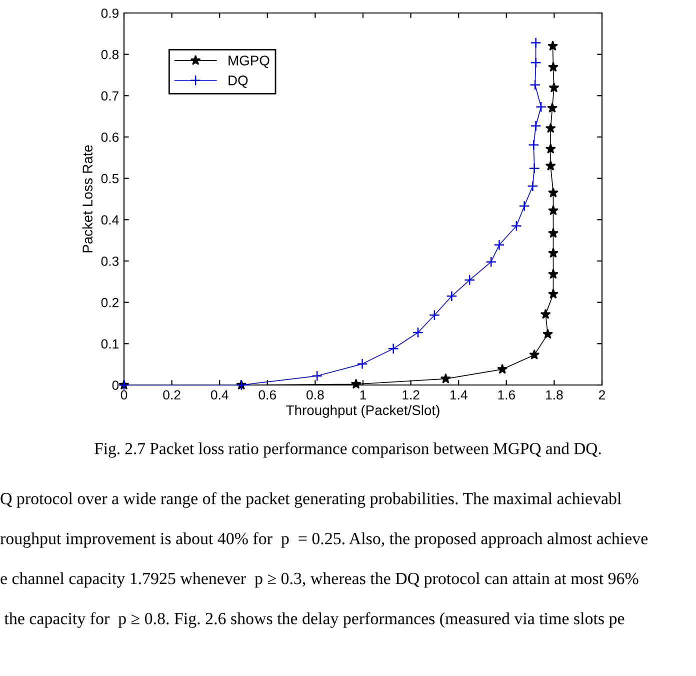  Describe the element at coordinates (110, 261) in the screenshot. I see `y-tick-label: 0.3` at that location.